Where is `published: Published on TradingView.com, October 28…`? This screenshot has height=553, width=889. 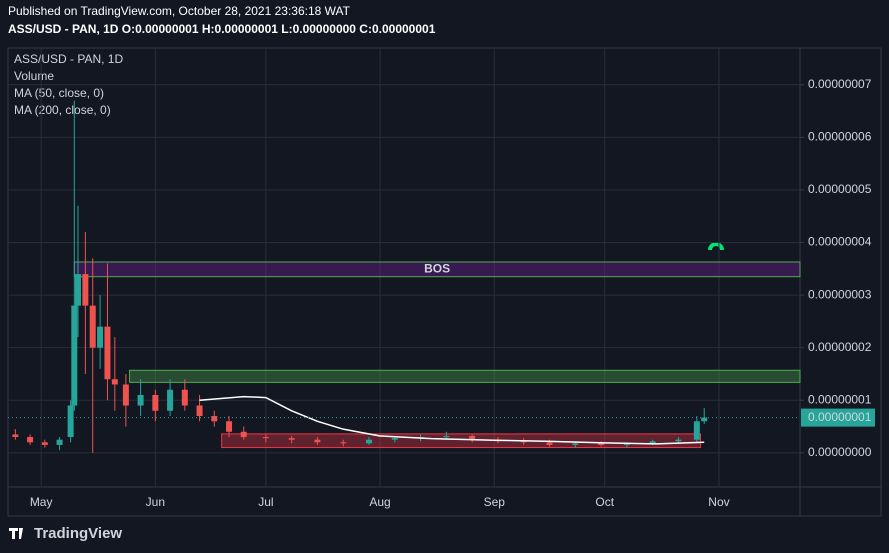 published: Published on TradingView.com, October 28… is located at coordinates (179, 11).